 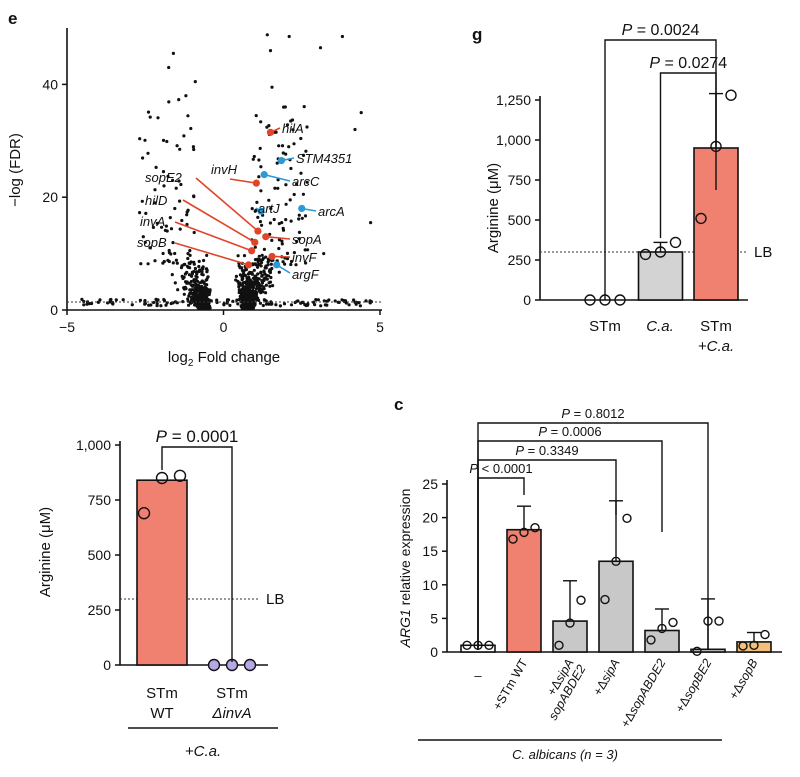 I want to click on panel-e-letter: e, so click(x=12, y=18).